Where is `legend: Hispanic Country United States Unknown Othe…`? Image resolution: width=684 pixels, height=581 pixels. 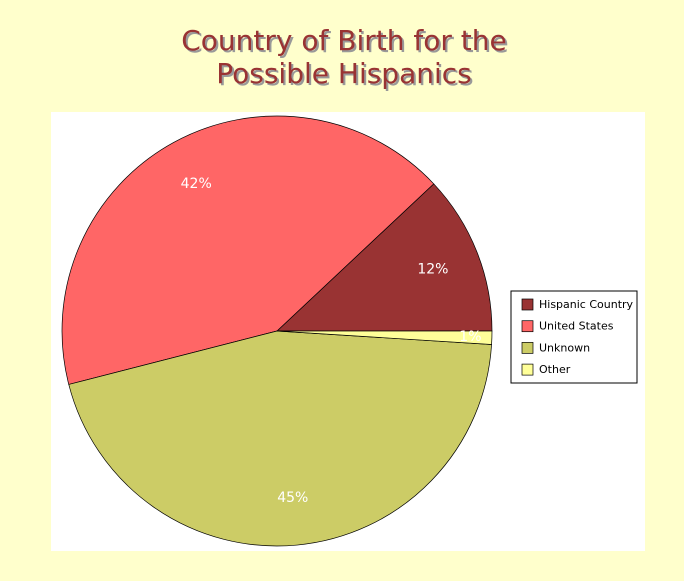 legend: Hispanic Country United States Unknown Othe… is located at coordinates (577, 337).